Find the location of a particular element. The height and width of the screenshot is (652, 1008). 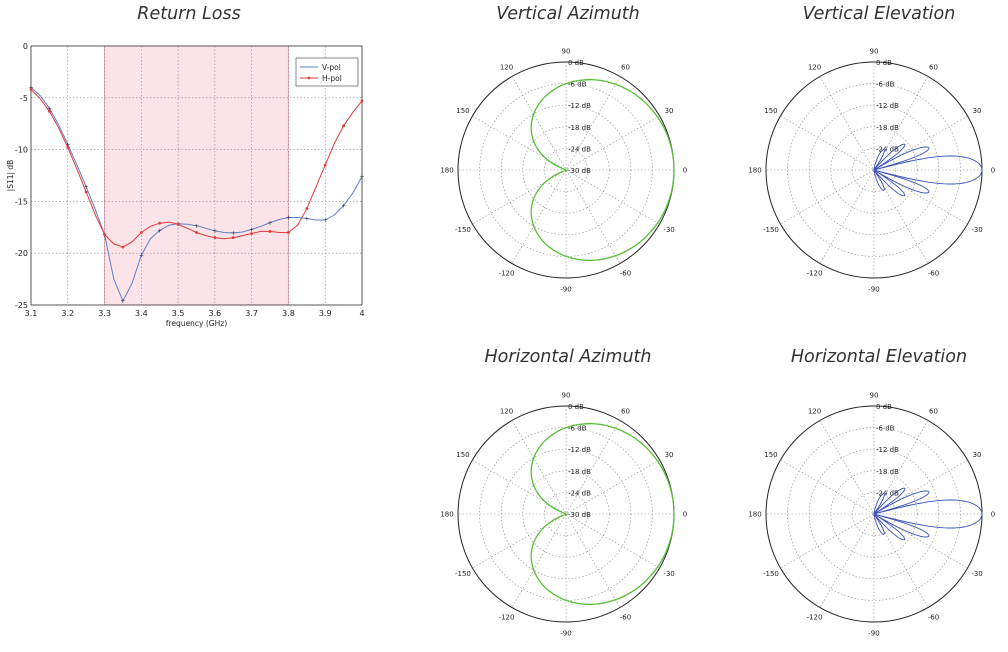

legend-box is located at coordinates (327, 72).